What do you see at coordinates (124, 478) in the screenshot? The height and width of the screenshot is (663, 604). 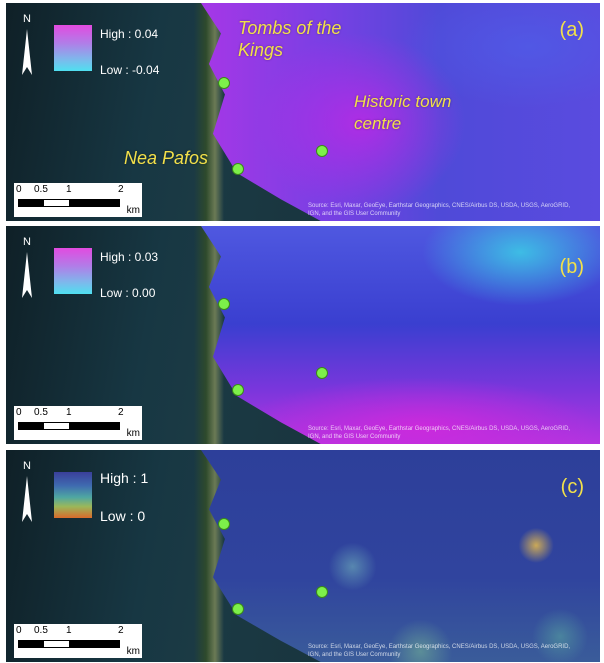 I see `legend-high-label: High : 1` at bounding box center [124, 478].